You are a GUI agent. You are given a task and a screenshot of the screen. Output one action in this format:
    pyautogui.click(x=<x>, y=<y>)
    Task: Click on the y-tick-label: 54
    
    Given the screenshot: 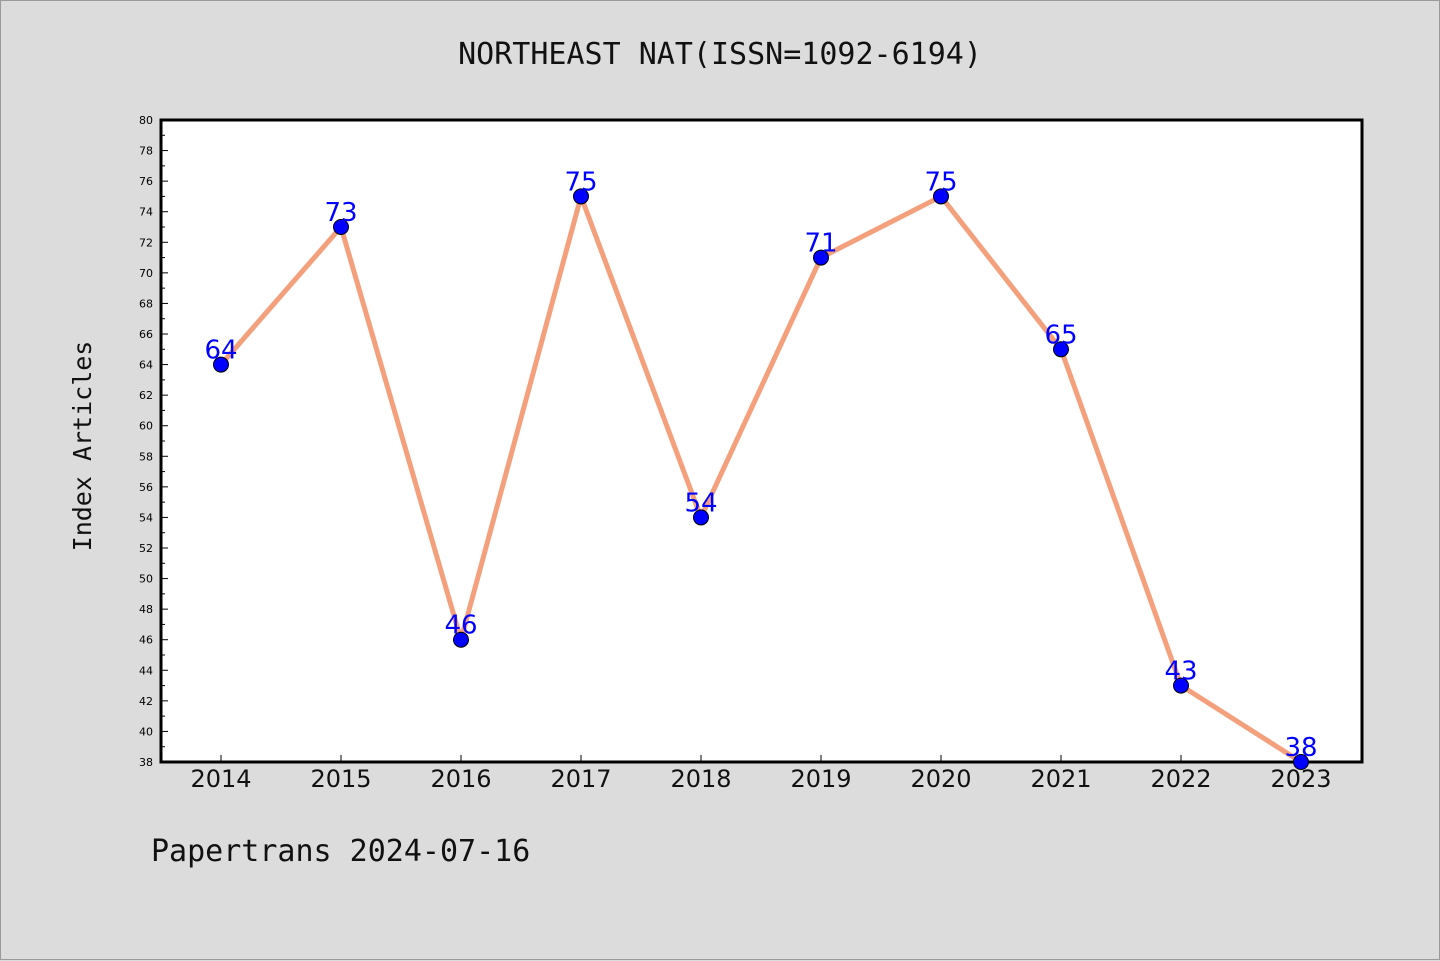 What is the action you would take?
    pyautogui.click(x=146, y=517)
    